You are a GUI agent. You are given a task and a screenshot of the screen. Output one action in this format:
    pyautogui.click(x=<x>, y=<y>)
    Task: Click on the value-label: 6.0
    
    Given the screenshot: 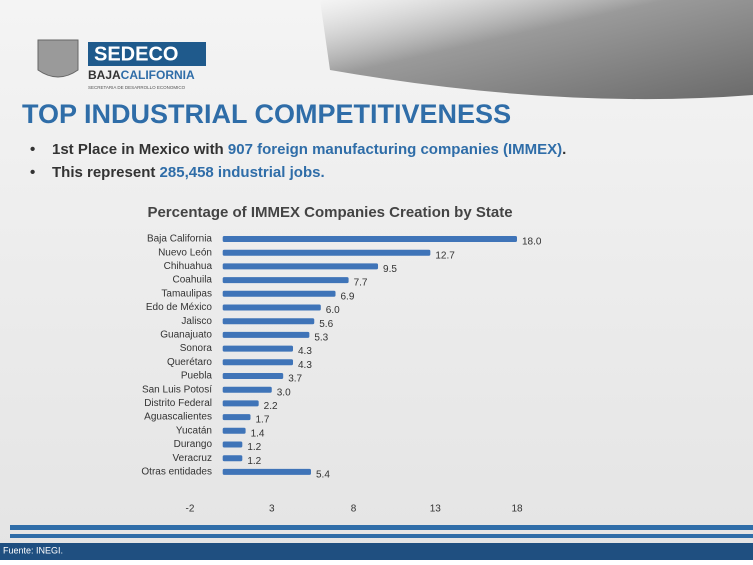 What is the action you would take?
    pyautogui.click(x=333, y=310)
    